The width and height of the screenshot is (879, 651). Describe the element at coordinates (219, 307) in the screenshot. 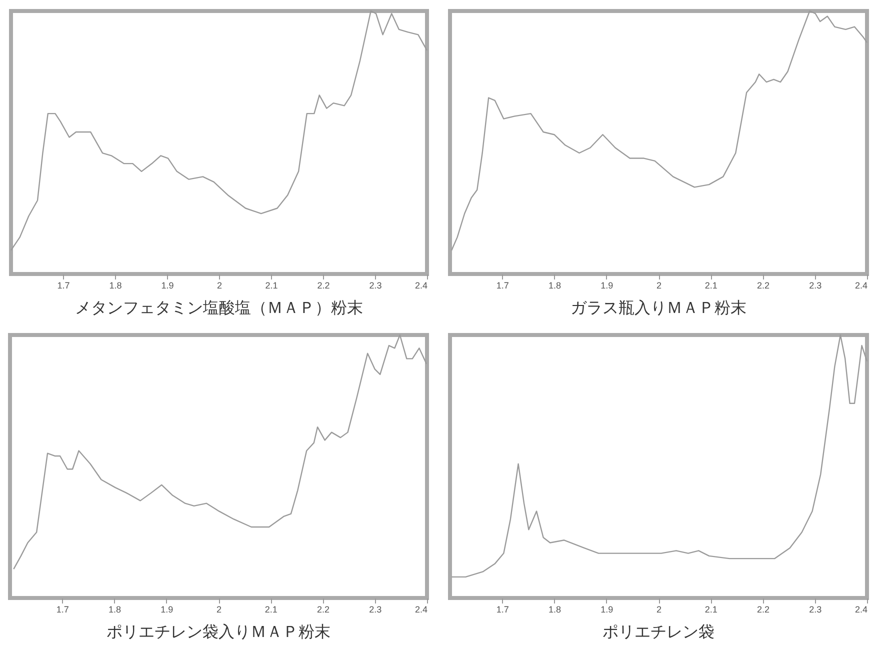

I see `text: メタンフェタミン塩酸塩（ＭＡＰ）粉末` at that location.